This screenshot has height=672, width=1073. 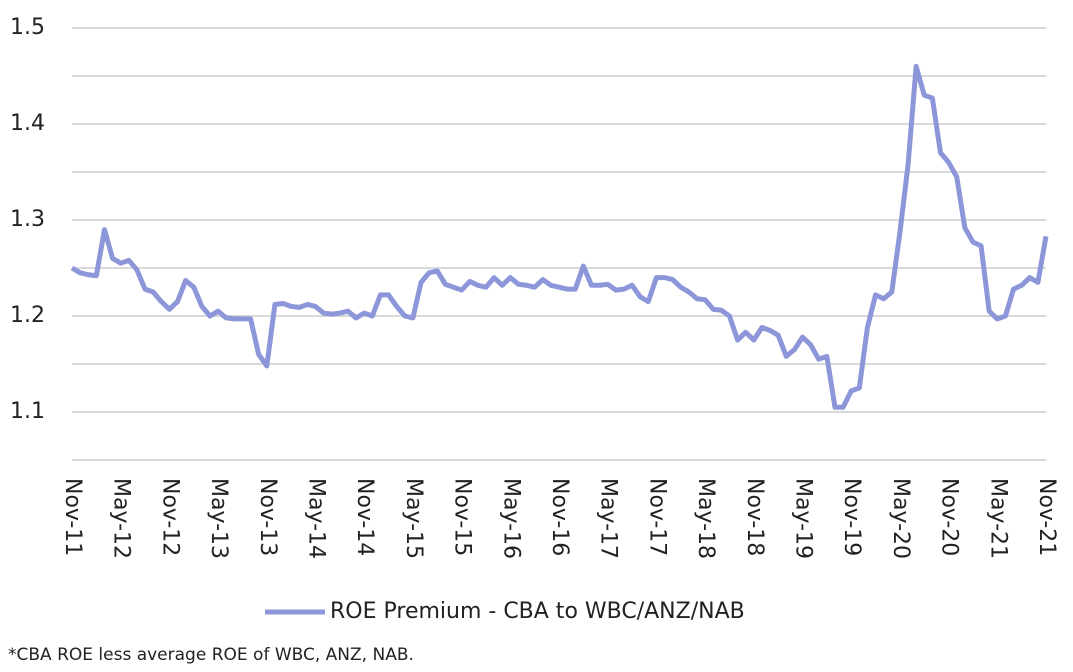 I want to click on x-tick-label: Nov-11, so click(x=72, y=517).